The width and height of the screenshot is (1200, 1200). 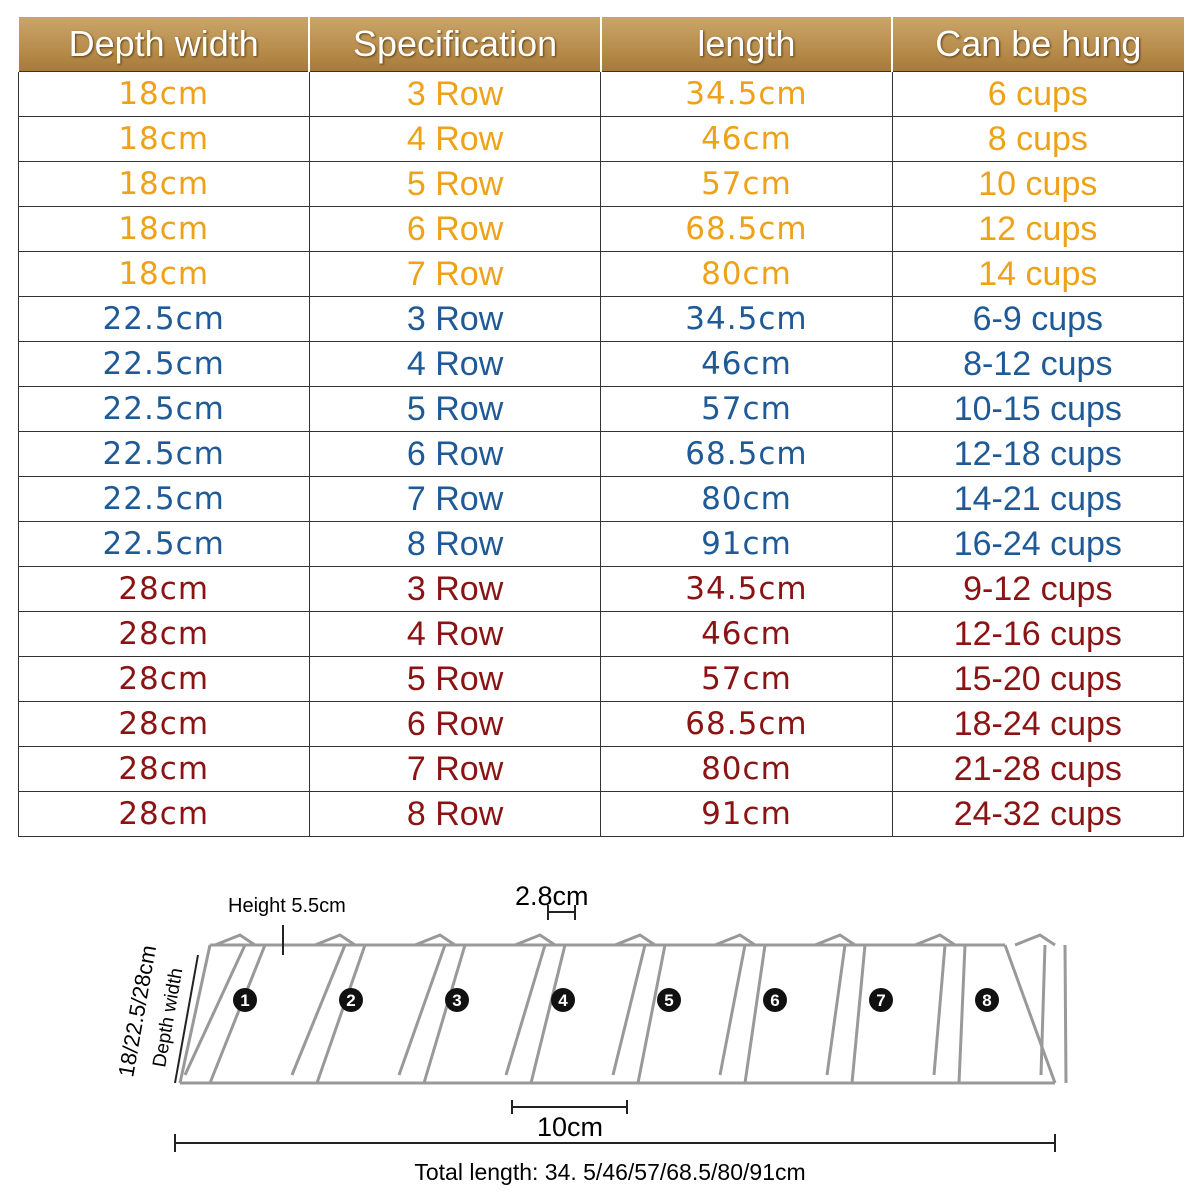 What do you see at coordinates (609, 1172) in the screenshot?
I see `total-label: Total length: 34. 5/46/57/68.5/80/91cm` at bounding box center [609, 1172].